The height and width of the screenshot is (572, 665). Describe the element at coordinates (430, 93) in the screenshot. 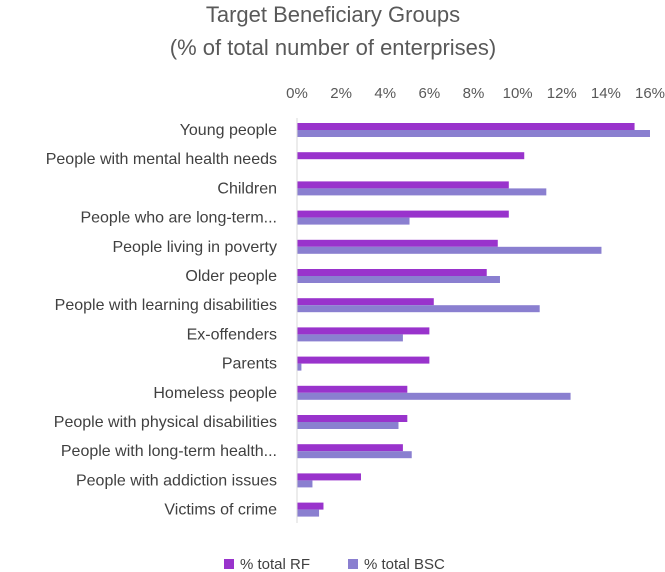

I see `x-tick-label: 6%` at that location.